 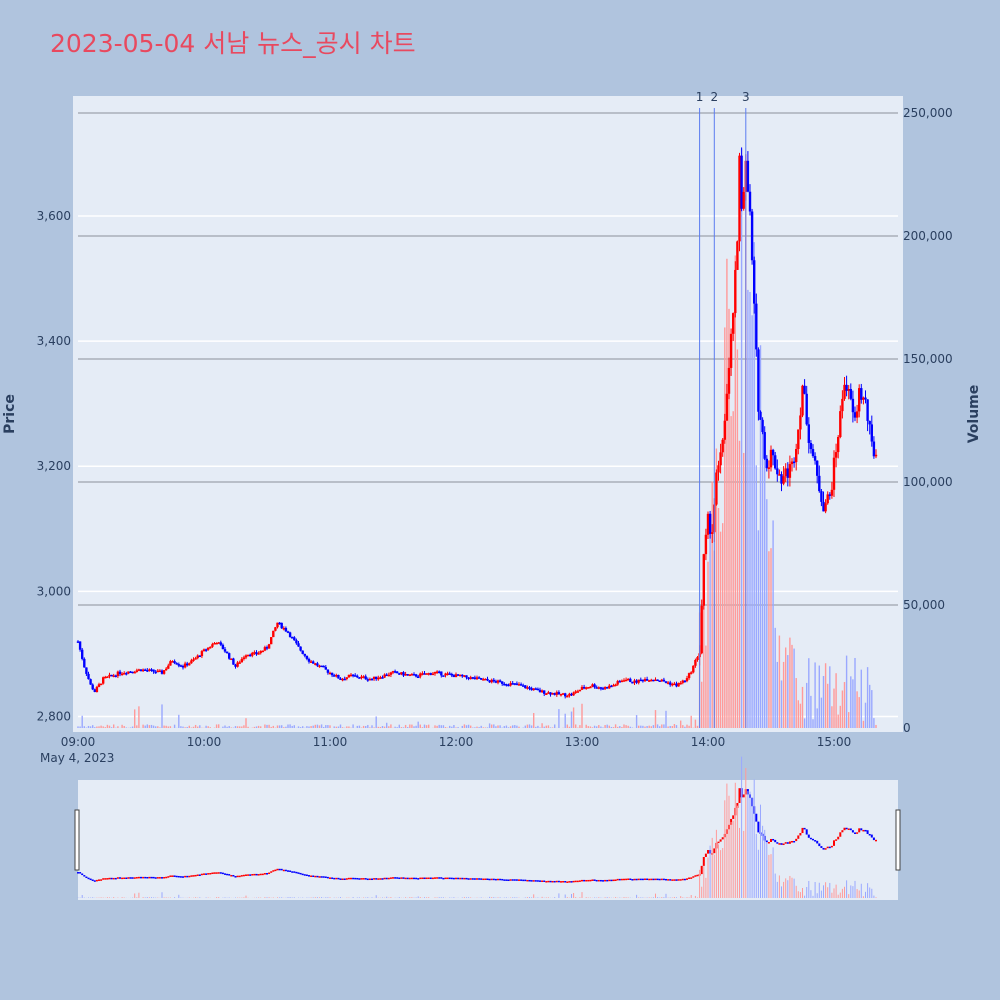 I want to click on range-slider-left-handle, so click(x=77, y=840).